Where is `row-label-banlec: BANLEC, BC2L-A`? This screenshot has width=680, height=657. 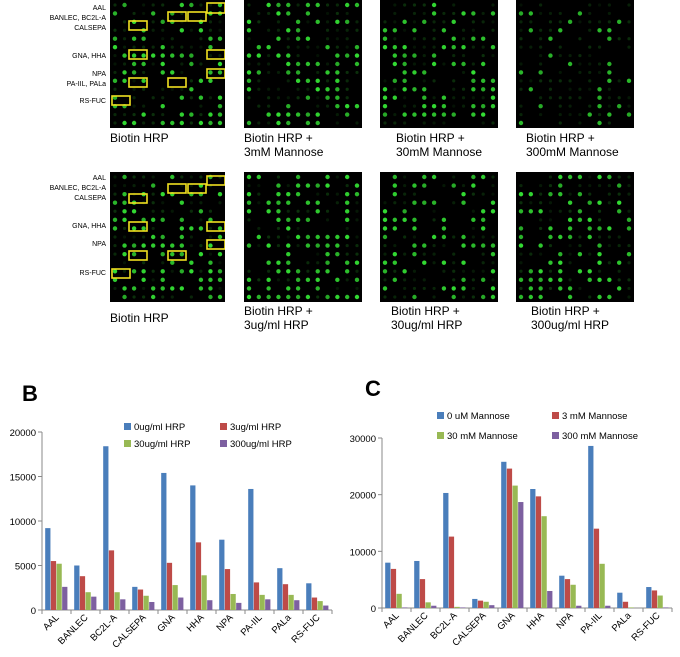 row-label-banlec: BANLEC, BC2L-A is located at coordinates (77, 188).